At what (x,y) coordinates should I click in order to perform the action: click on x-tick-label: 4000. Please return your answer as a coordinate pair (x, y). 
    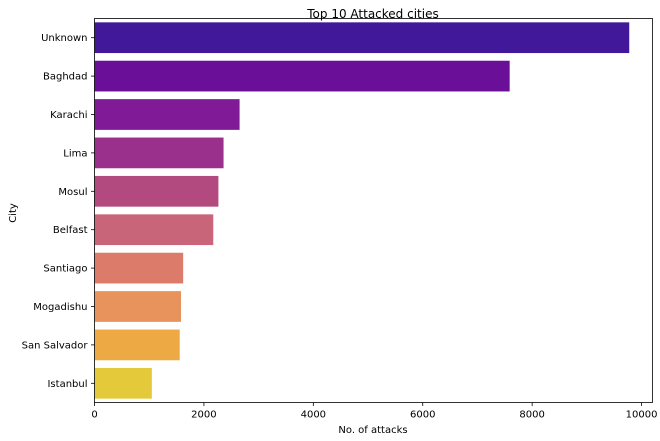
    Looking at the image, I should click on (313, 415).